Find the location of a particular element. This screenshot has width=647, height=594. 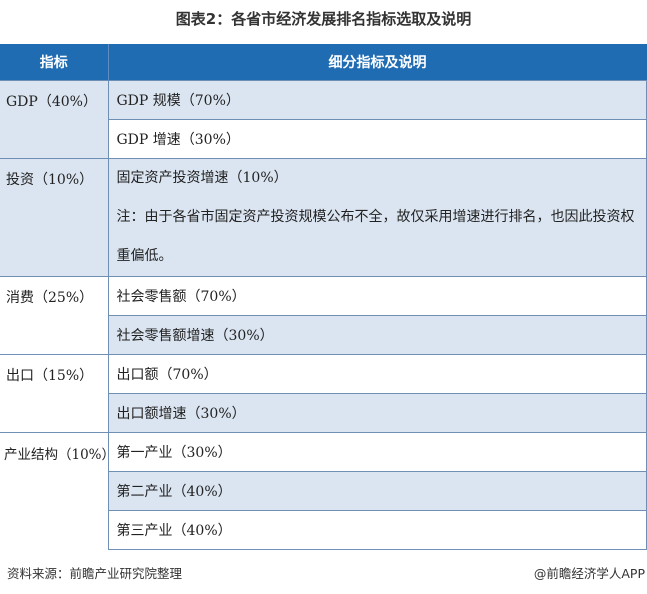

sub-cell: 第二产业（40%） is located at coordinates (377, 491).